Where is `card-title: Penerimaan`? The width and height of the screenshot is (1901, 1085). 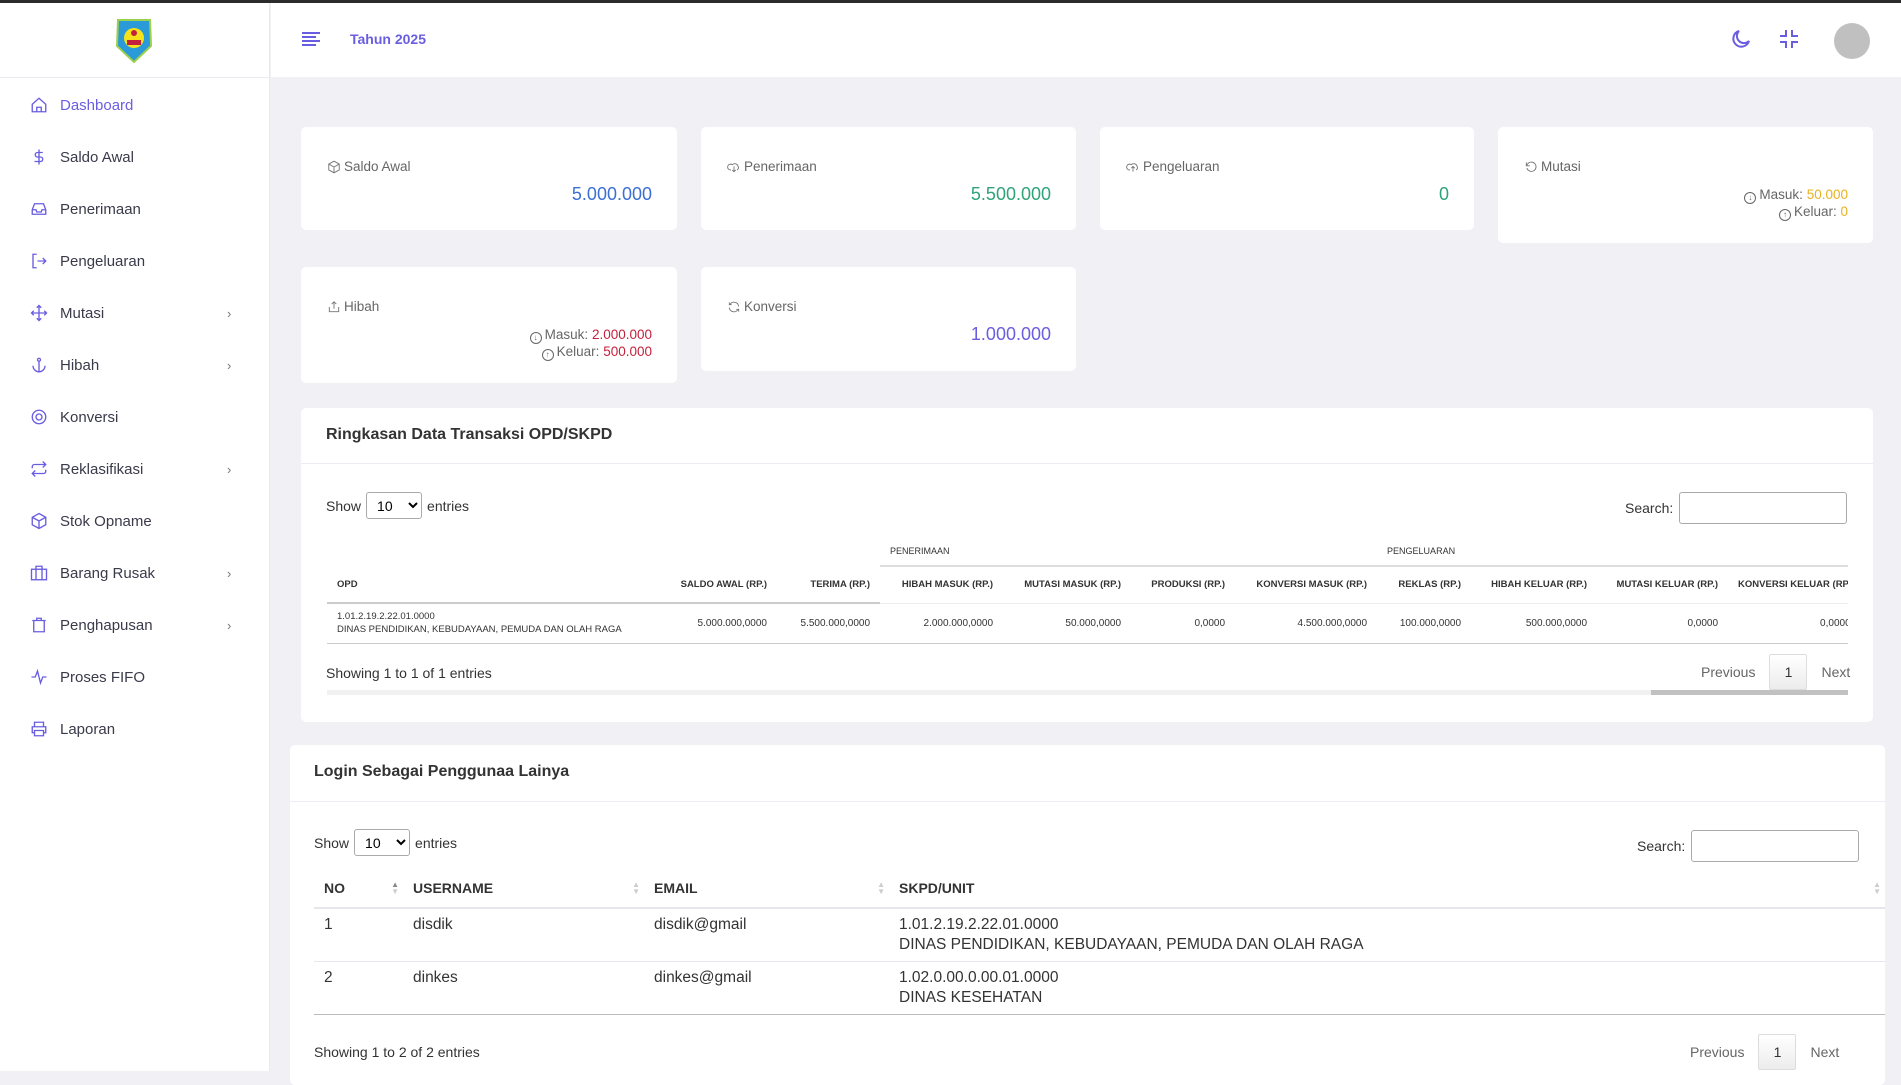
card-title: Penerimaan is located at coordinates (780, 166).